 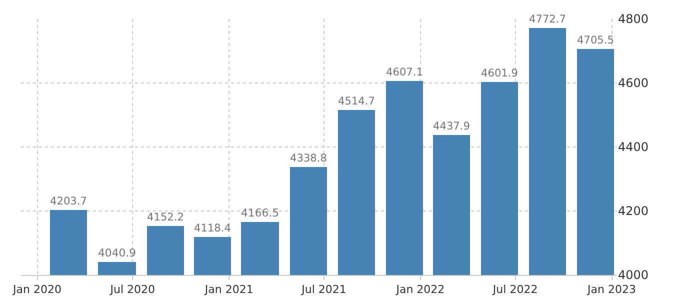 I want to click on y-tick-label: 4400, so click(x=633, y=147).